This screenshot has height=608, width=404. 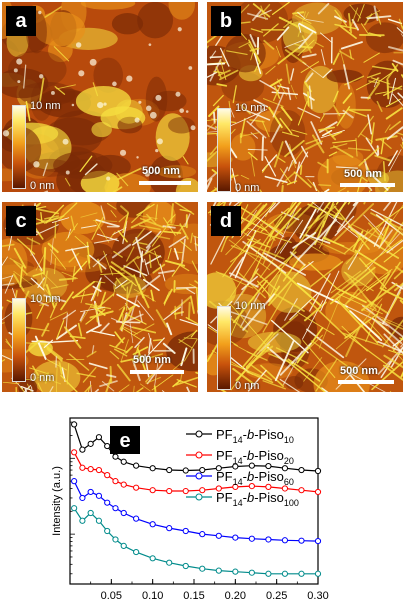 What do you see at coordinates (152, 360) in the screenshot?
I see `scalebar-label-c: 500 nm` at bounding box center [152, 360].